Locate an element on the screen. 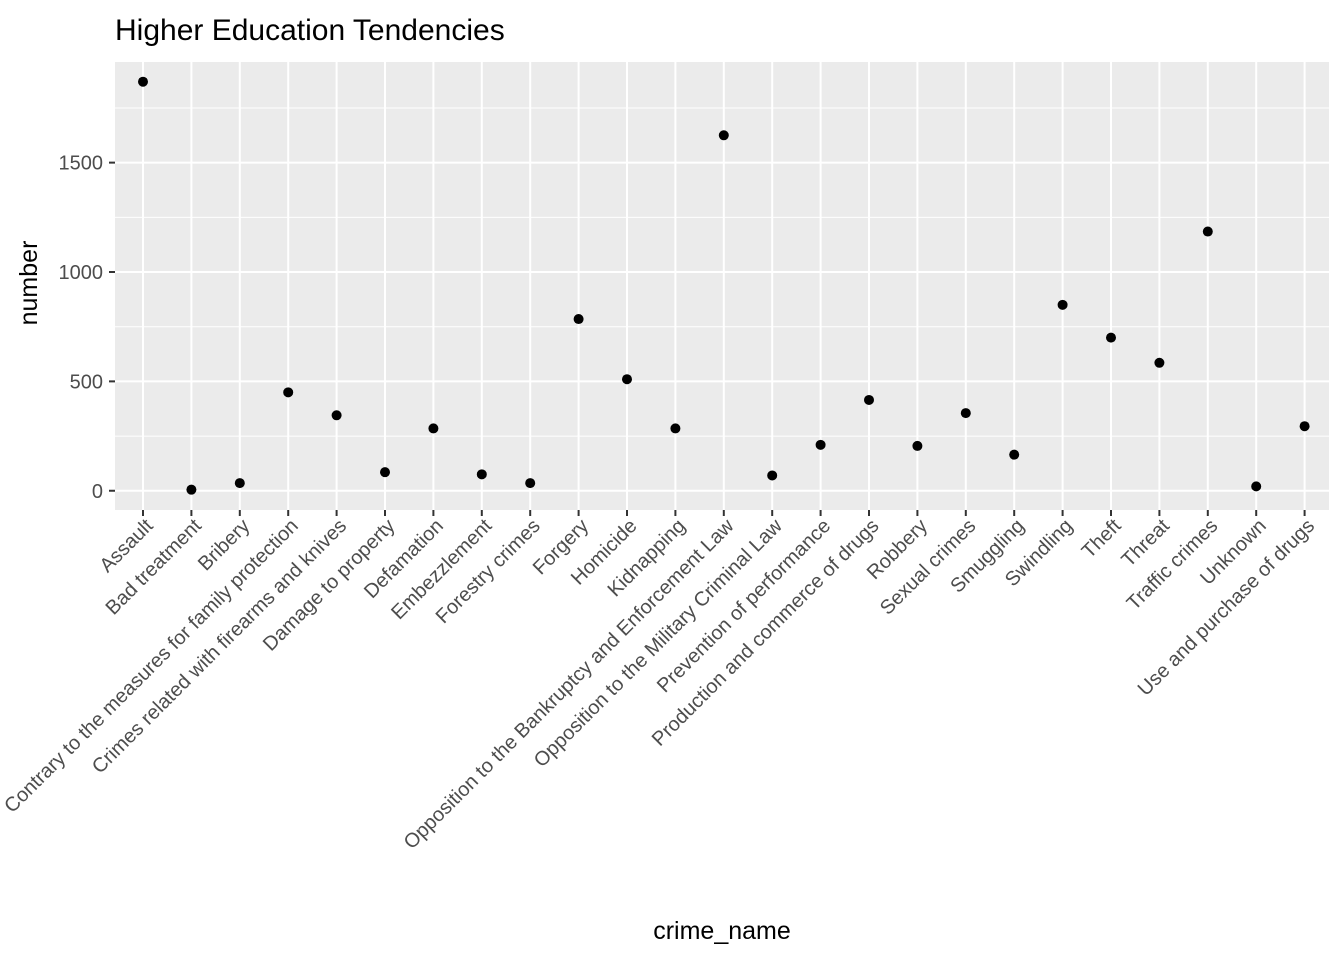 The image size is (1344, 960). y-tick-labels: 0 500 1000 1500 is located at coordinates (81, 328).